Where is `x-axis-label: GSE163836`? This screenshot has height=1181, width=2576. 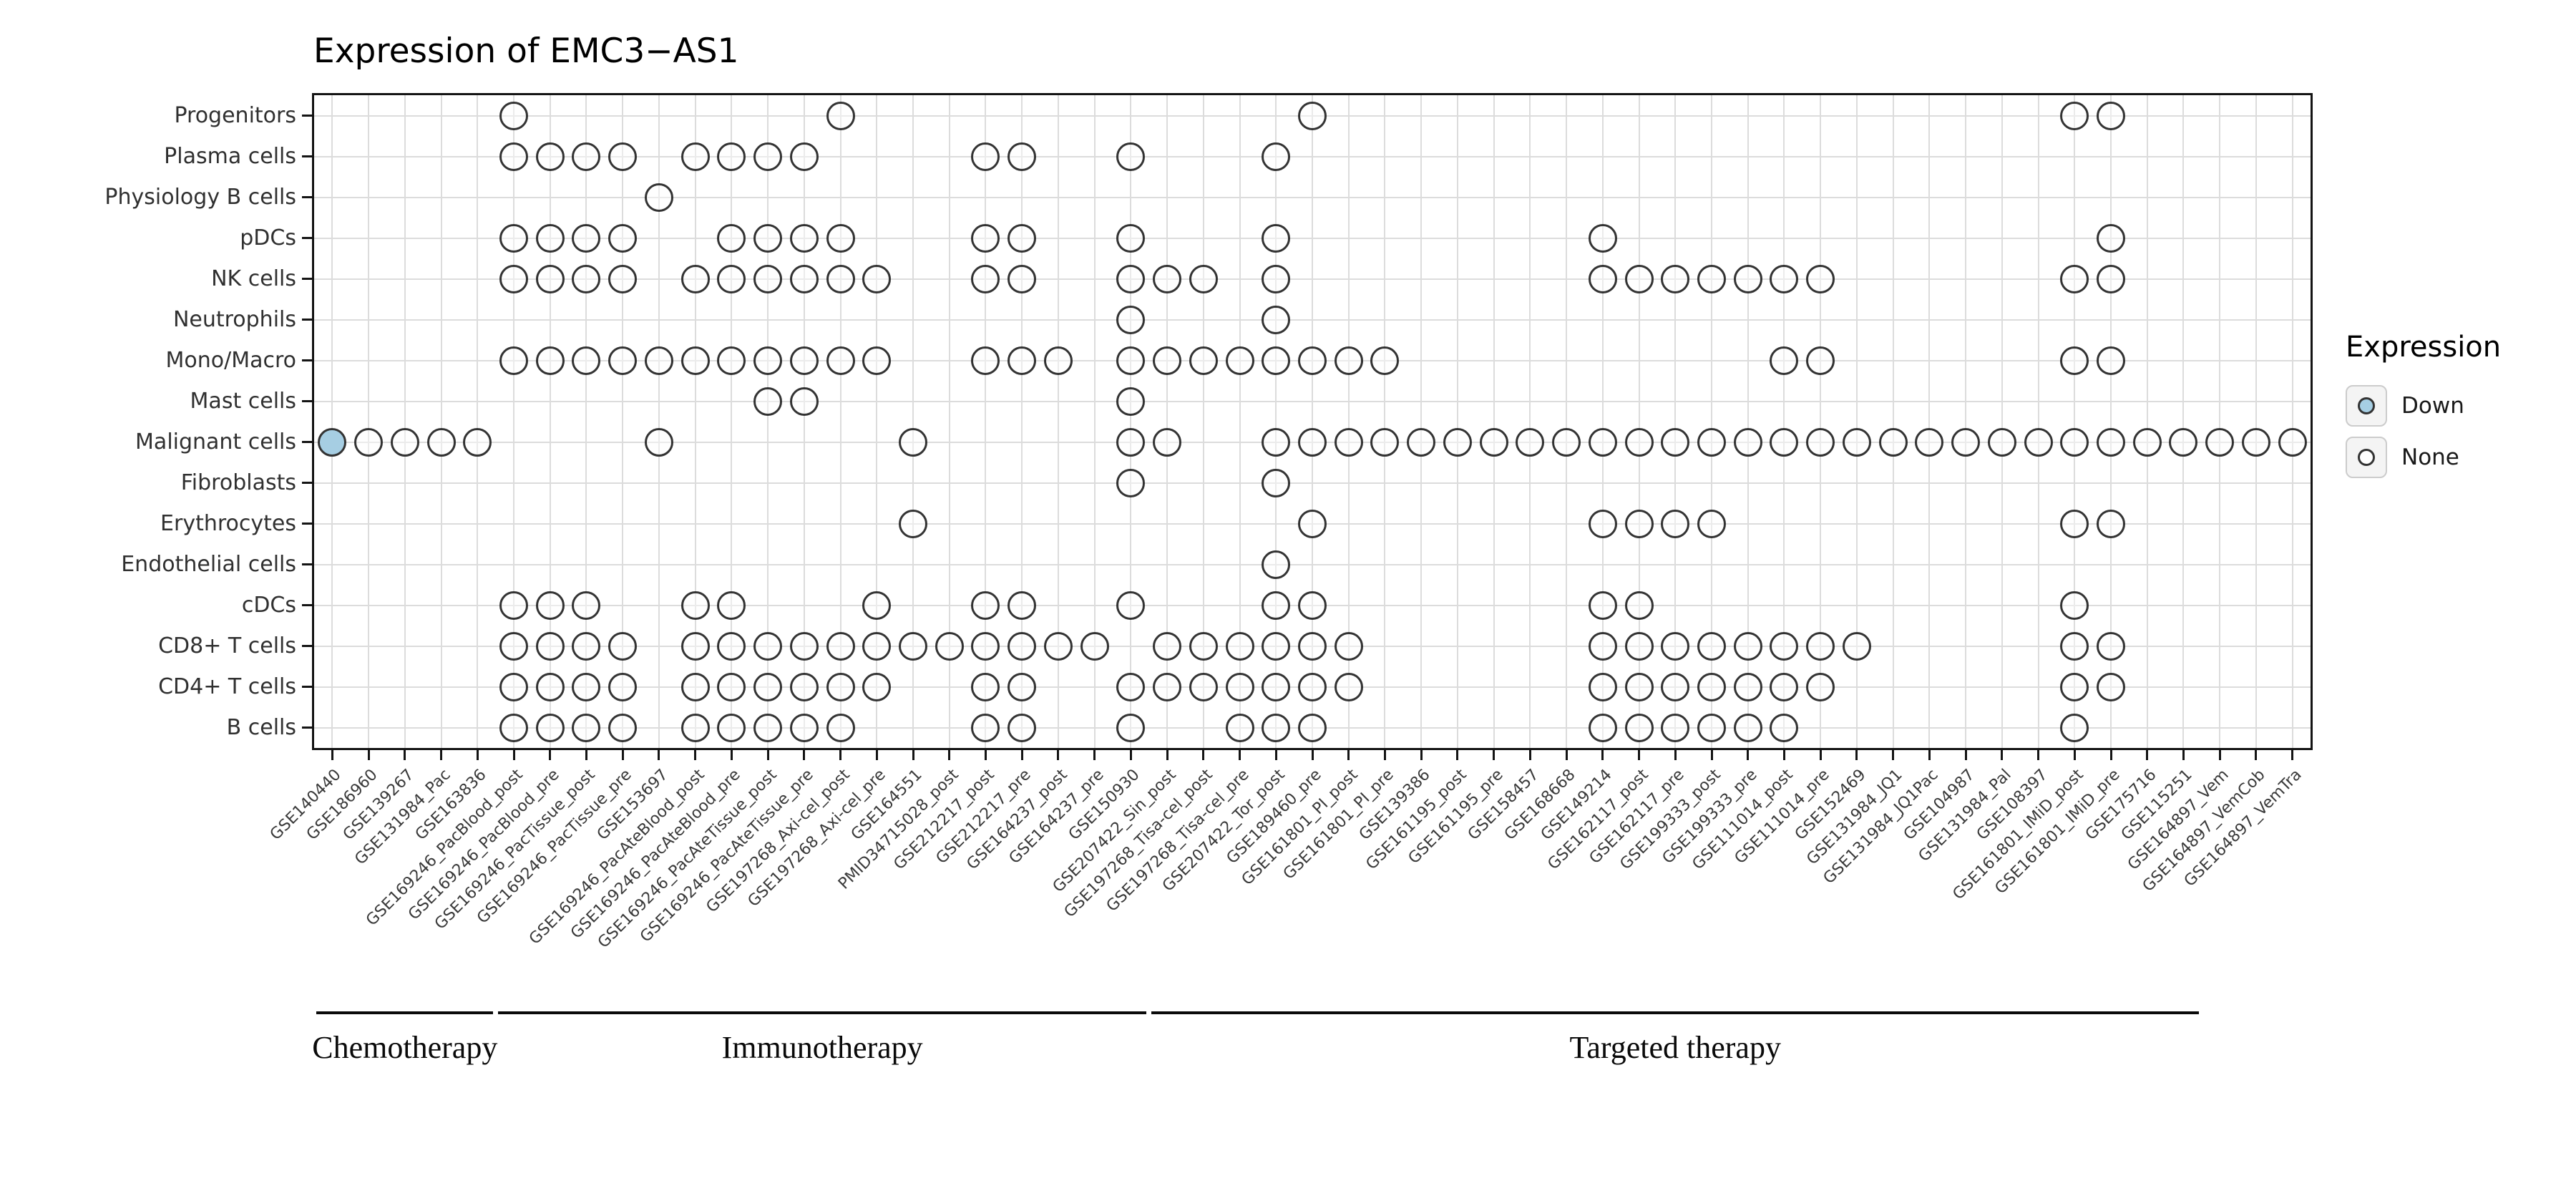
x-axis-label: GSE163836 is located at coordinates (451, 805).